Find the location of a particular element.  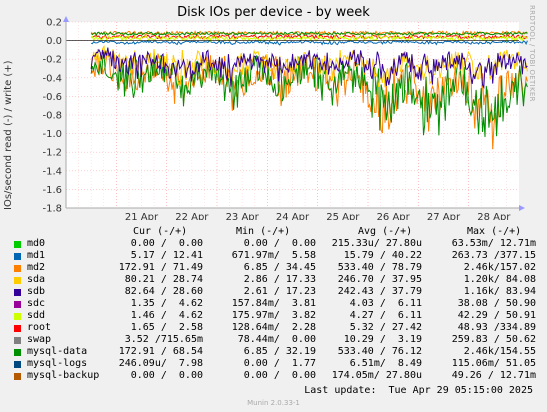

series-line-mysql-data-write is located at coordinates (309, 34).